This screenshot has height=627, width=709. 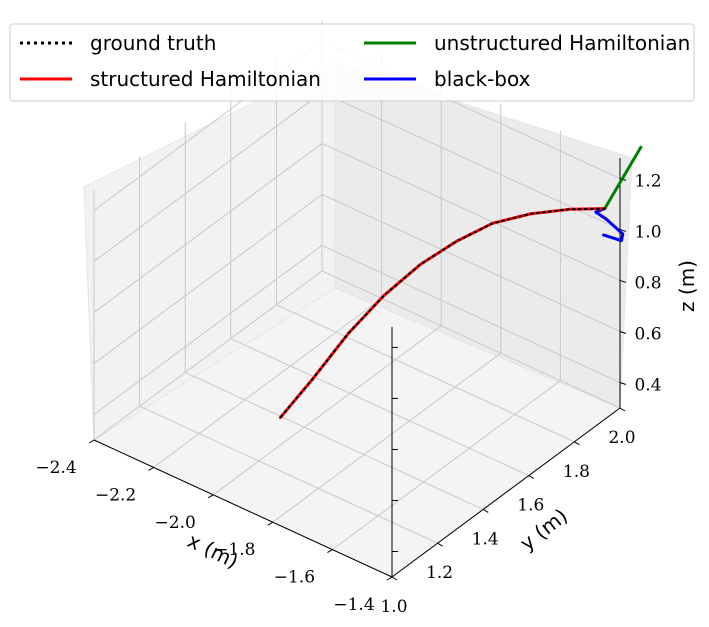 What do you see at coordinates (485, 539) in the screenshot?
I see `y-tick-label: 1.4` at bounding box center [485, 539].